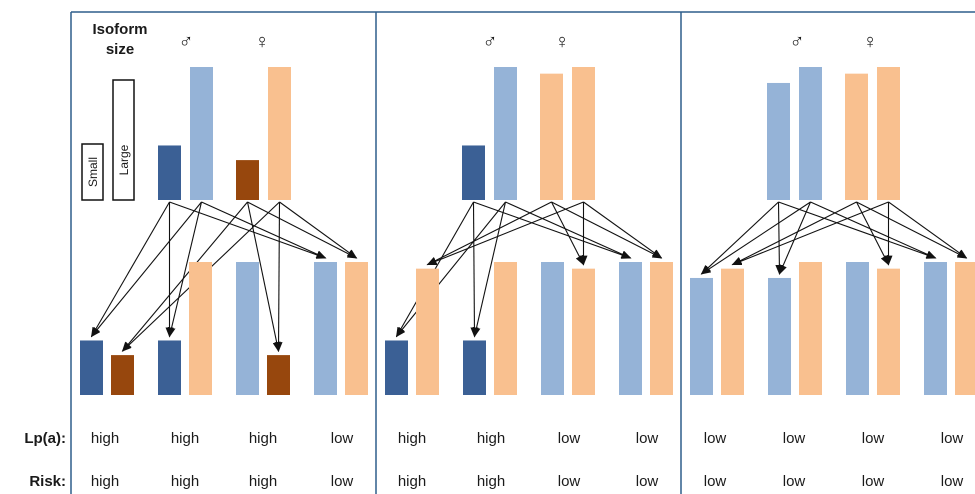 The width and height of the screenshot is (975, 494). Describe the element at coordinates (630, 328) in the screenshot. I see `offspring-bar-panel-2-group-4-male` at that location.